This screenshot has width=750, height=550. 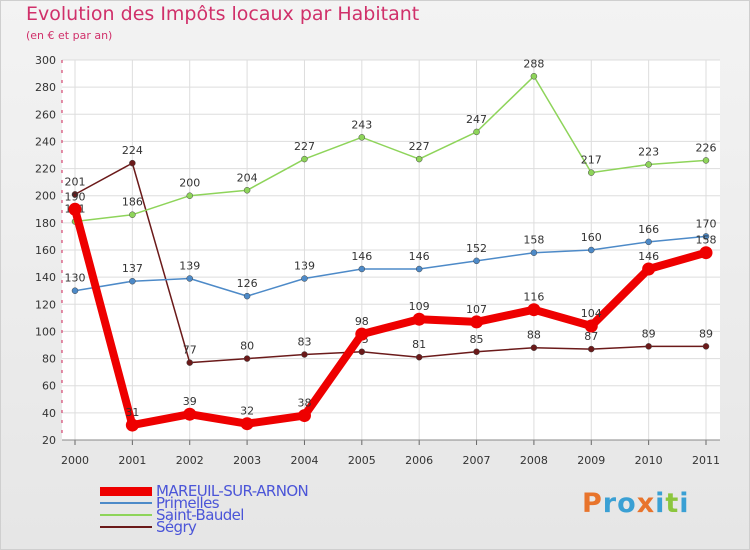 What do you see at coordinates (304, 460) in the screenshot?
I see `x-tick-label: 2004` at bounding box center [304, 460].